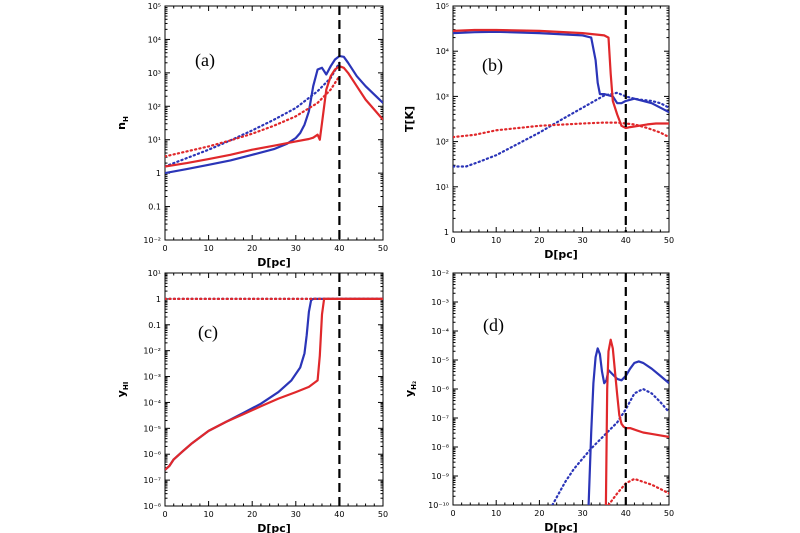 This screenshot has height=533, width=800. What do you see at coordinates (492, 65) in the screenshot?
I see `panel-tag: (b)` at bounding box center [492, 65].